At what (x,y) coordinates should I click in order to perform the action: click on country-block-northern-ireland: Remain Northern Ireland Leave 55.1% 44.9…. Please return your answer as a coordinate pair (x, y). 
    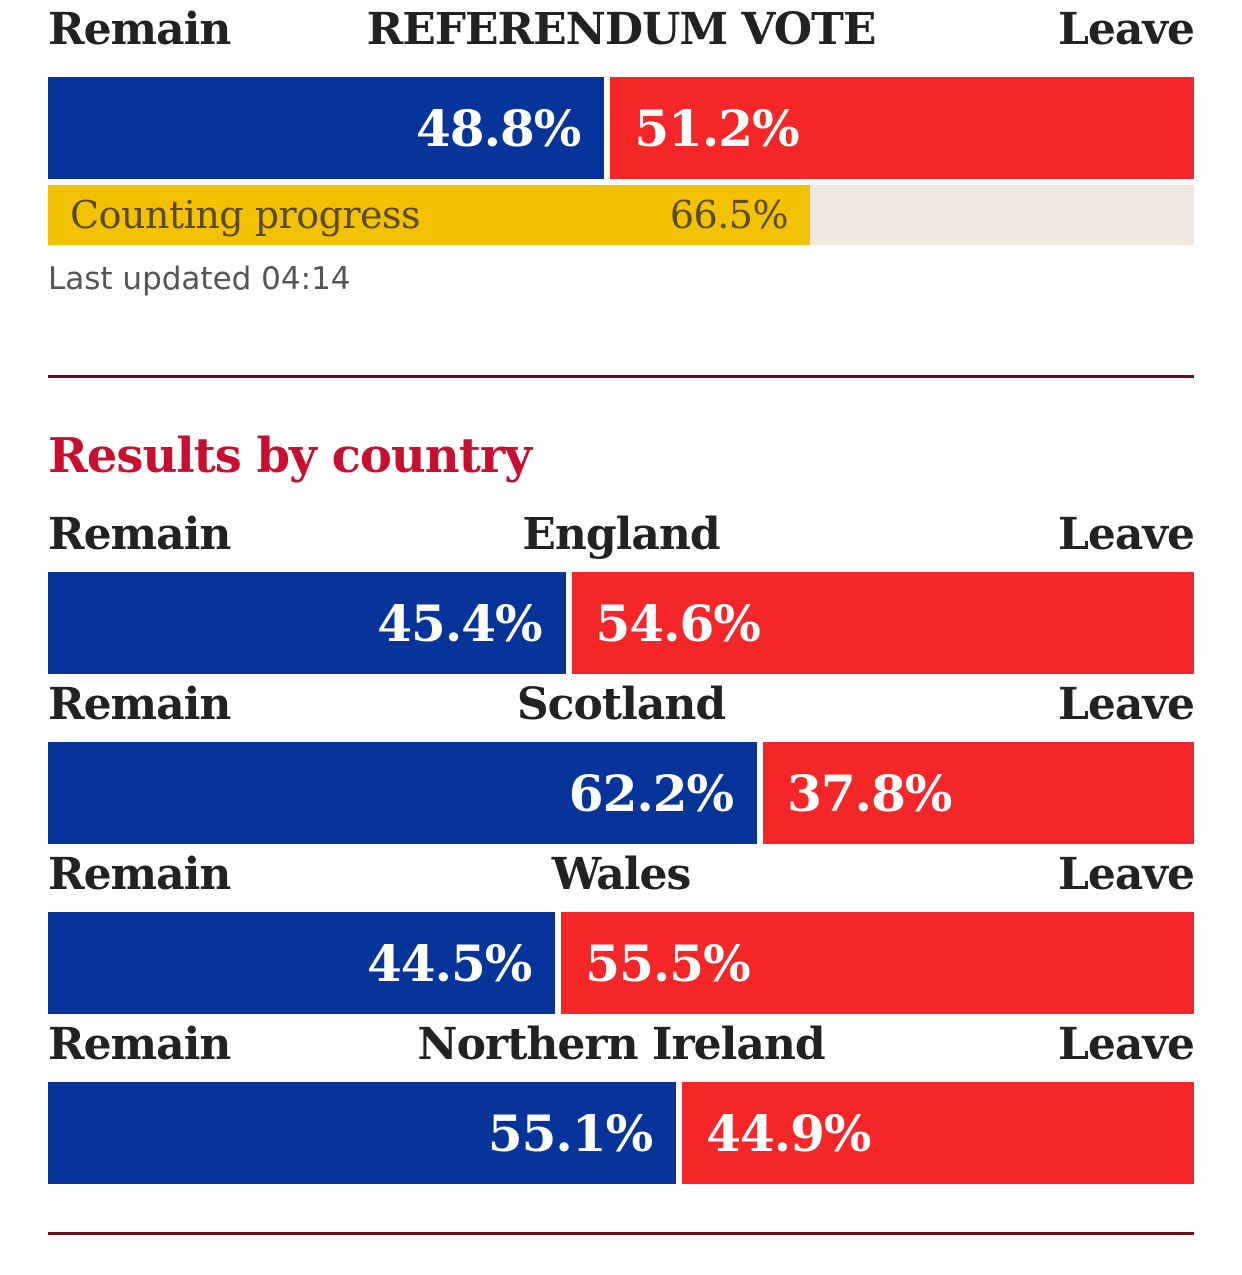
    Looking at the image, I should click on (621, 1101).